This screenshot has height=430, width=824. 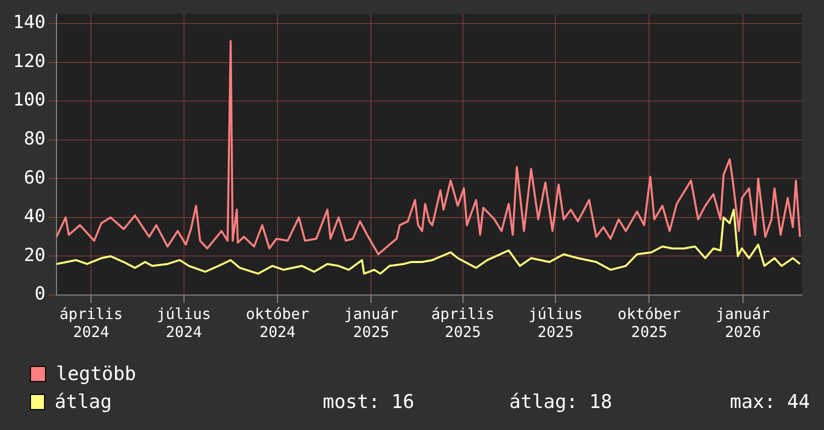 I want to click on text: most: 16, so click(x=368, y=402).